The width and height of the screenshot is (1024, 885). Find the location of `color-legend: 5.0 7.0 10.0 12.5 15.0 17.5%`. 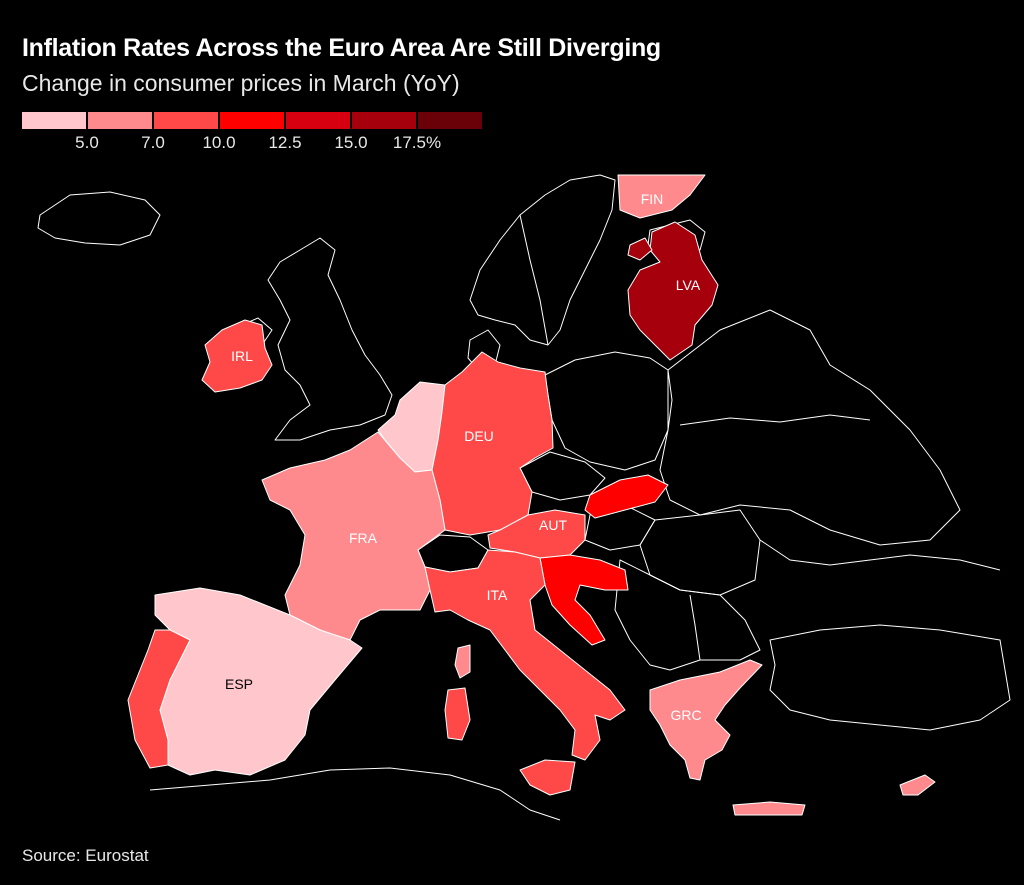

color-legend: 5.0 7.0 10.0 12.5 15.0 17.5% is located at coordinates (253, 132).